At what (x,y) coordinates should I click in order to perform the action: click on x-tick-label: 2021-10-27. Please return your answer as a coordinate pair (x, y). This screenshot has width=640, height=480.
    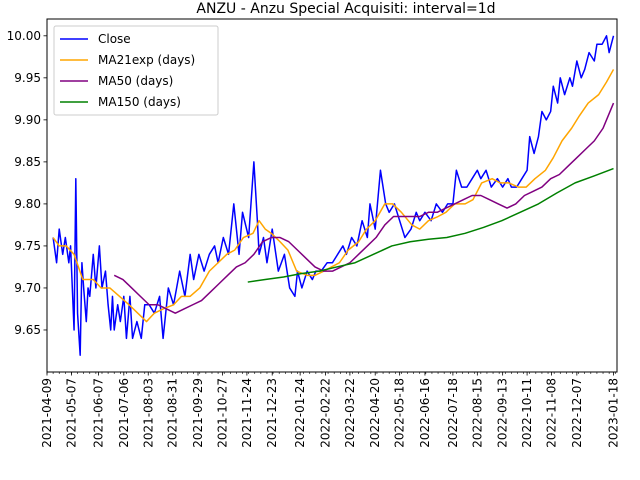
    Looking at the image, I should click on (222, 413).